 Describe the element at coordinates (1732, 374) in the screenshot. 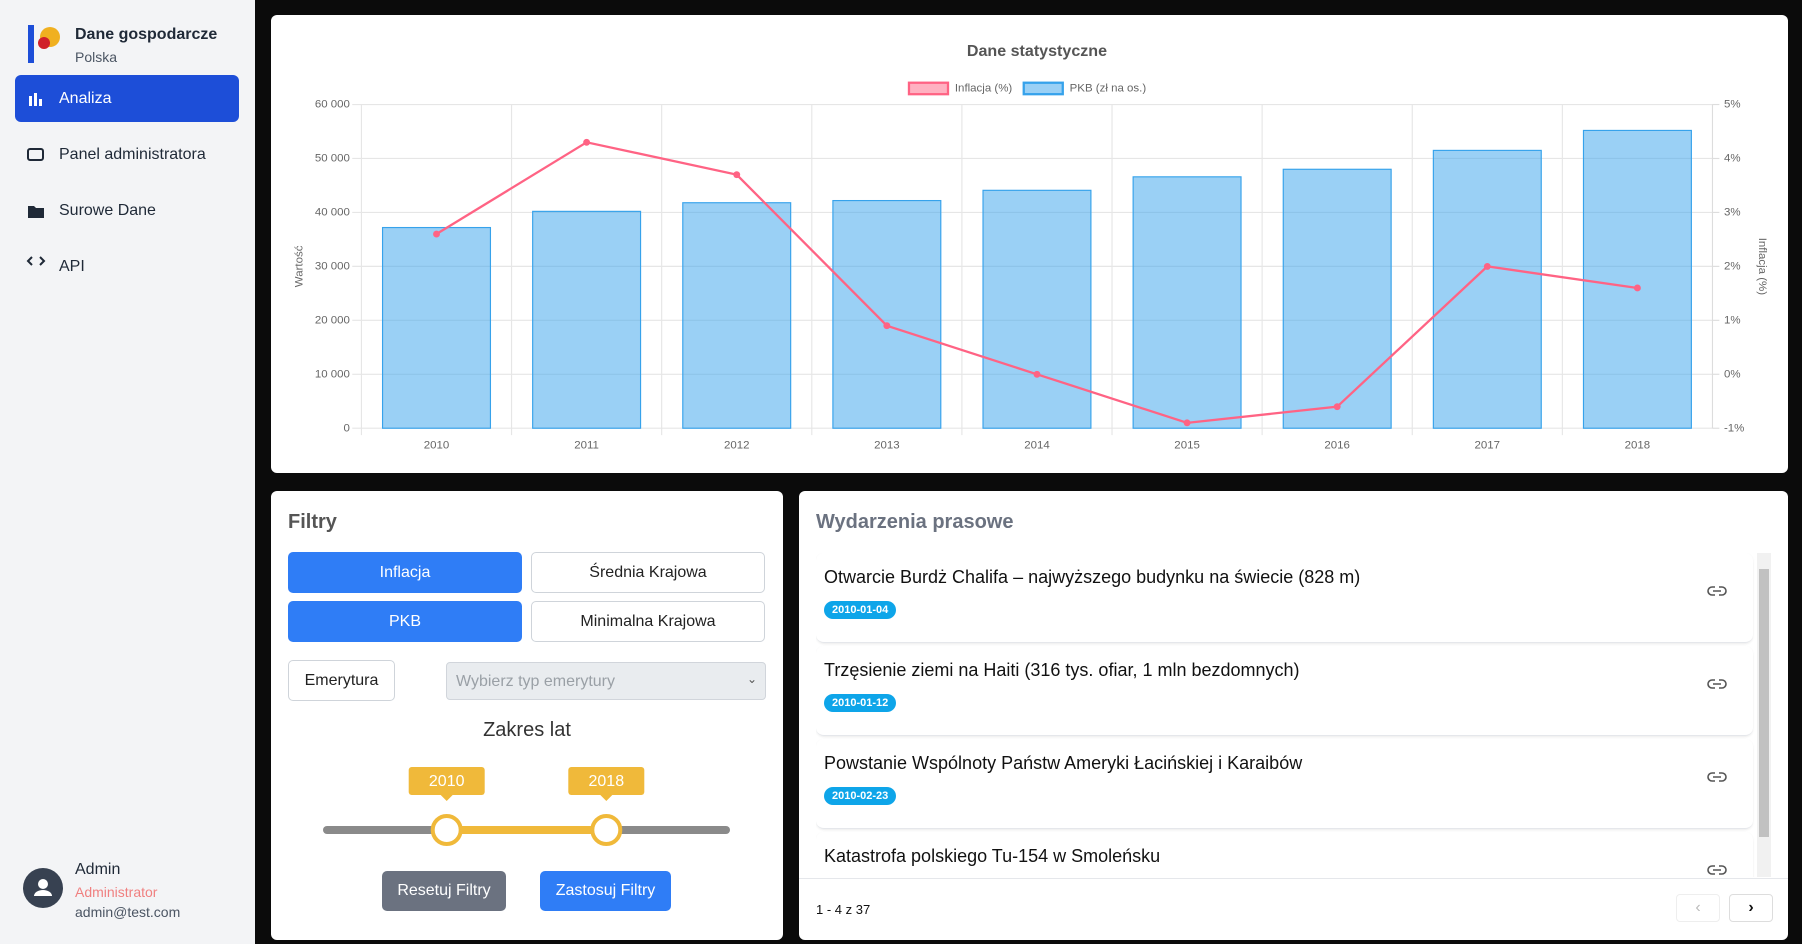

I see `y2-tick-label: 0%` at that location.